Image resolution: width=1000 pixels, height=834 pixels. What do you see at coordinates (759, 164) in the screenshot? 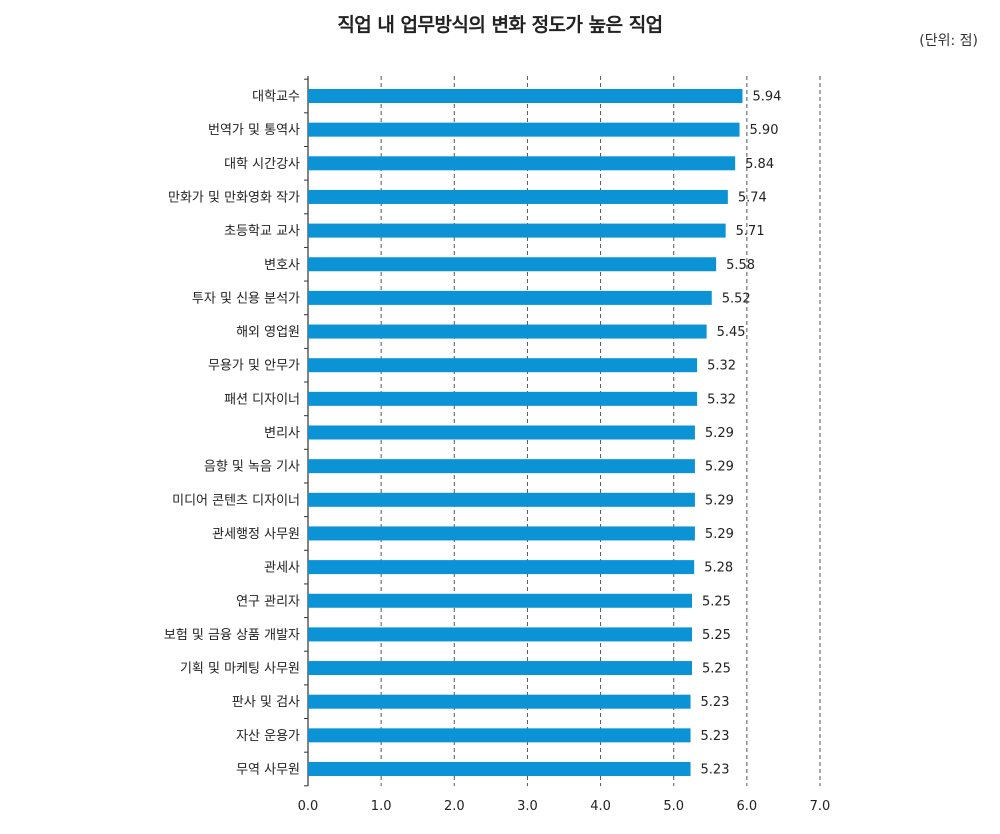
I see `data-label: 5.84` at bounding box center [759, 164].